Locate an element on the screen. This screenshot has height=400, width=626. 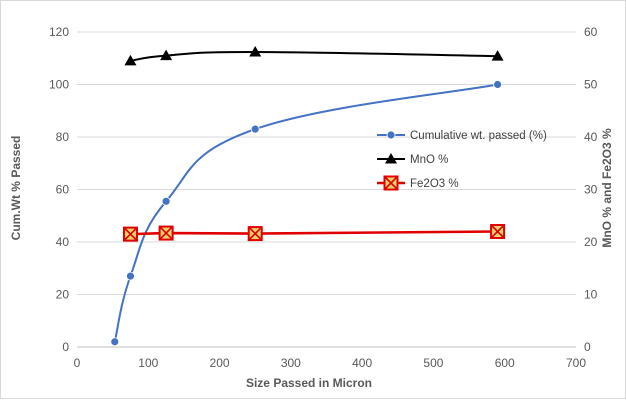
x-tick-label: 0 is located at coordinates (77, 363).